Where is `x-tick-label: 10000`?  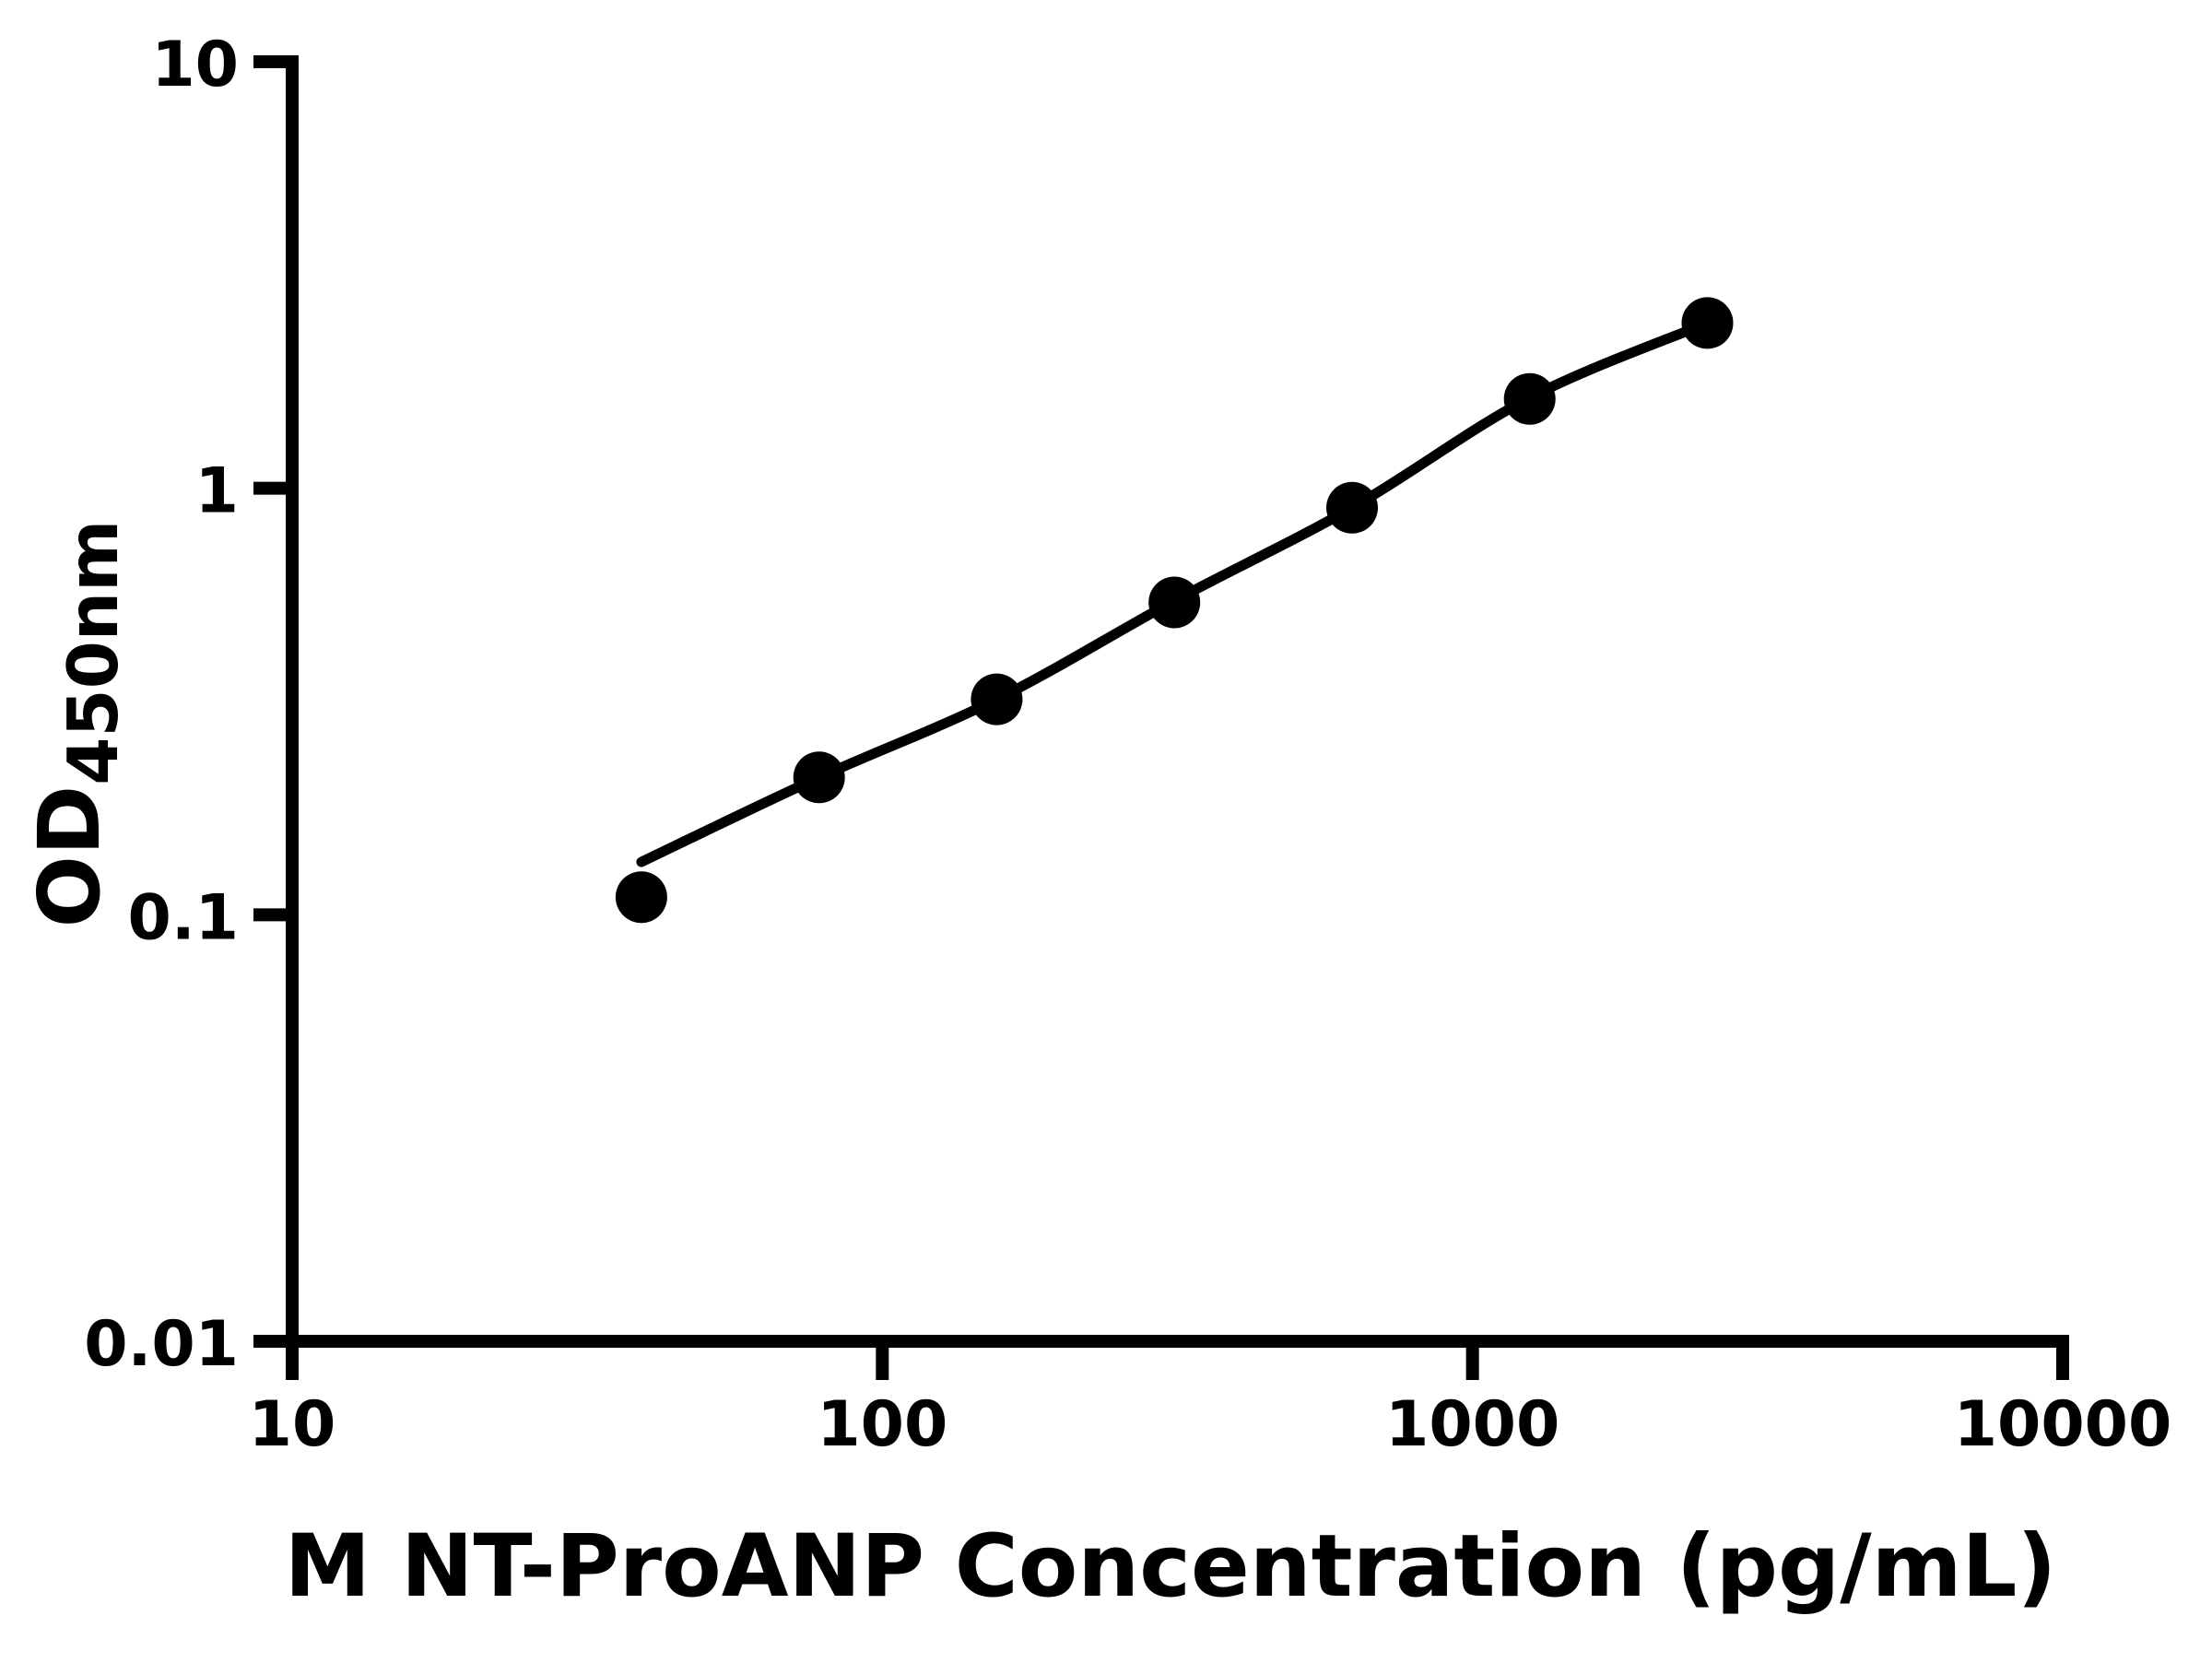
x-tick-label: 10000 is located at coordinates (2063, 1424).